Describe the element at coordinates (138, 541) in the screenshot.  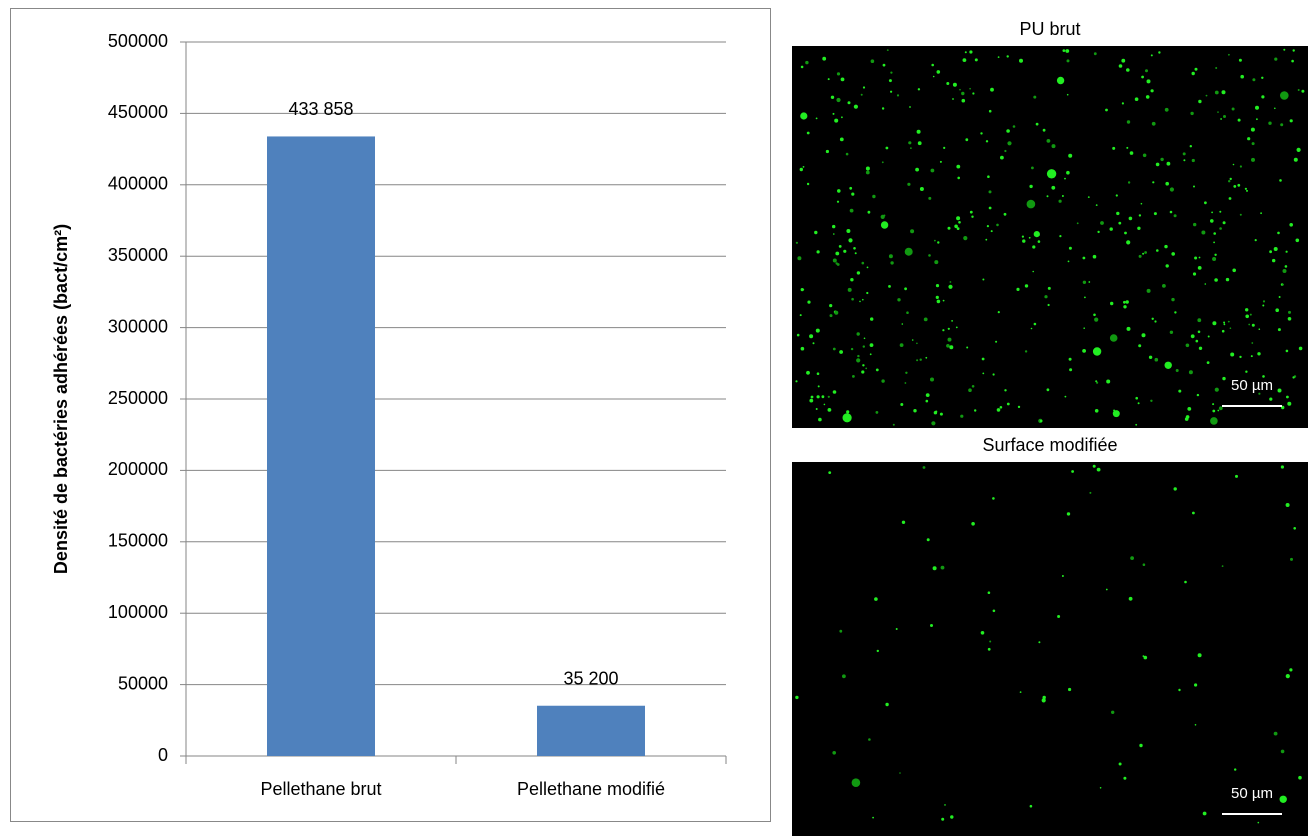
I see `y-tick-label: 150000` at that location.